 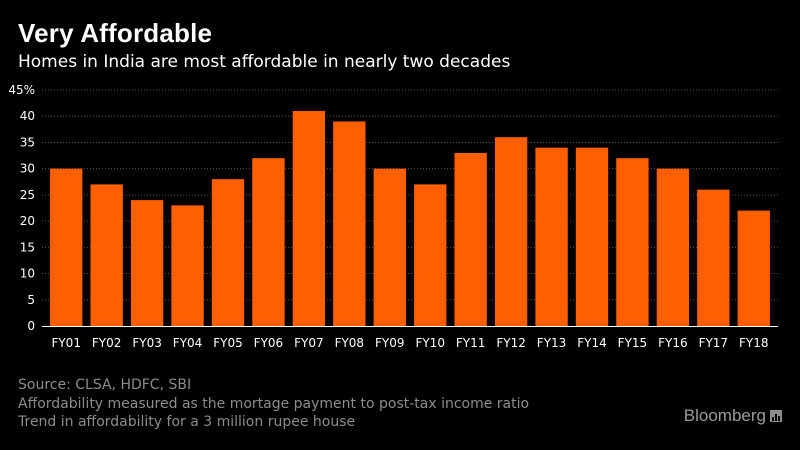 What do you see at coordinates (776, 416) in the screenshot?
I see `bars-icon` at bounding box center [776, 416].